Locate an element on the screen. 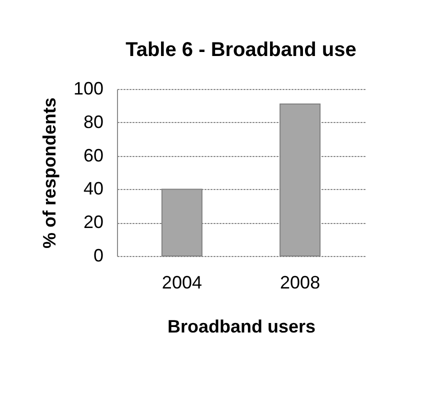 Image resolution: width=426 pixels, height=413 pixels. y-tick-label: 80 is located at coordinates (93, 122).